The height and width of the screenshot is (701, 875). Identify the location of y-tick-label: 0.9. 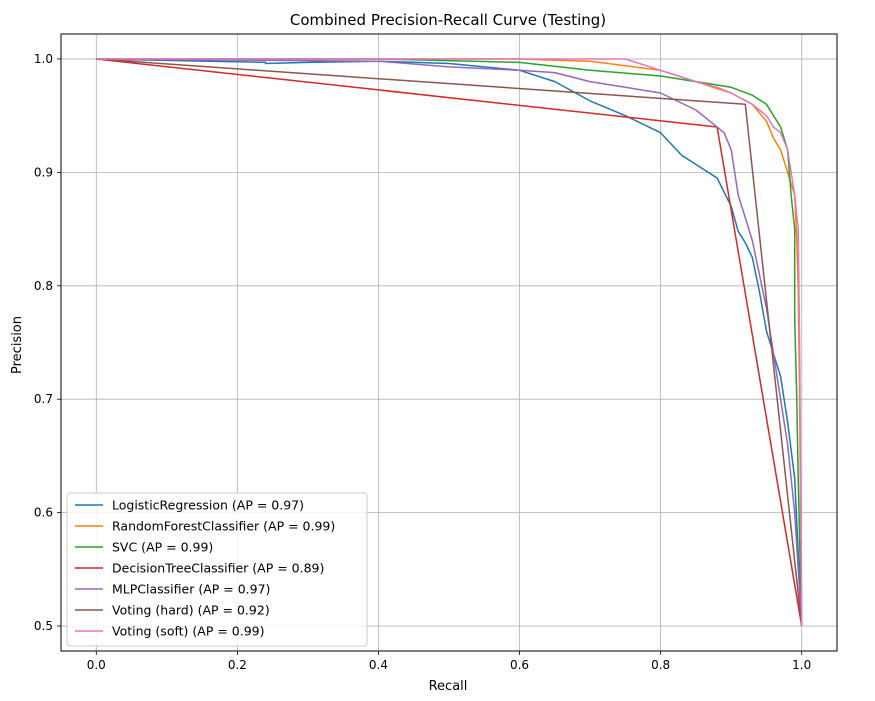
(43, 172).